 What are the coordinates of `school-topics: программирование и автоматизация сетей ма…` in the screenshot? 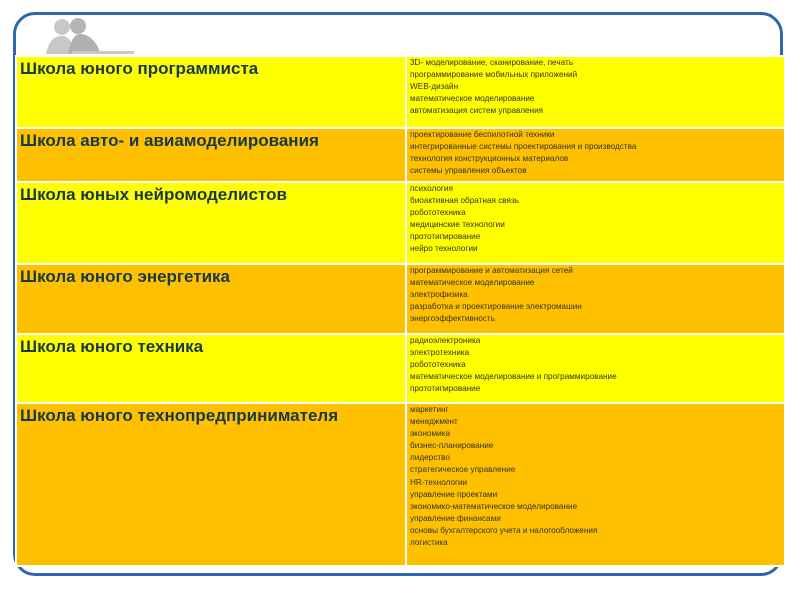 It's located at (595, 299).